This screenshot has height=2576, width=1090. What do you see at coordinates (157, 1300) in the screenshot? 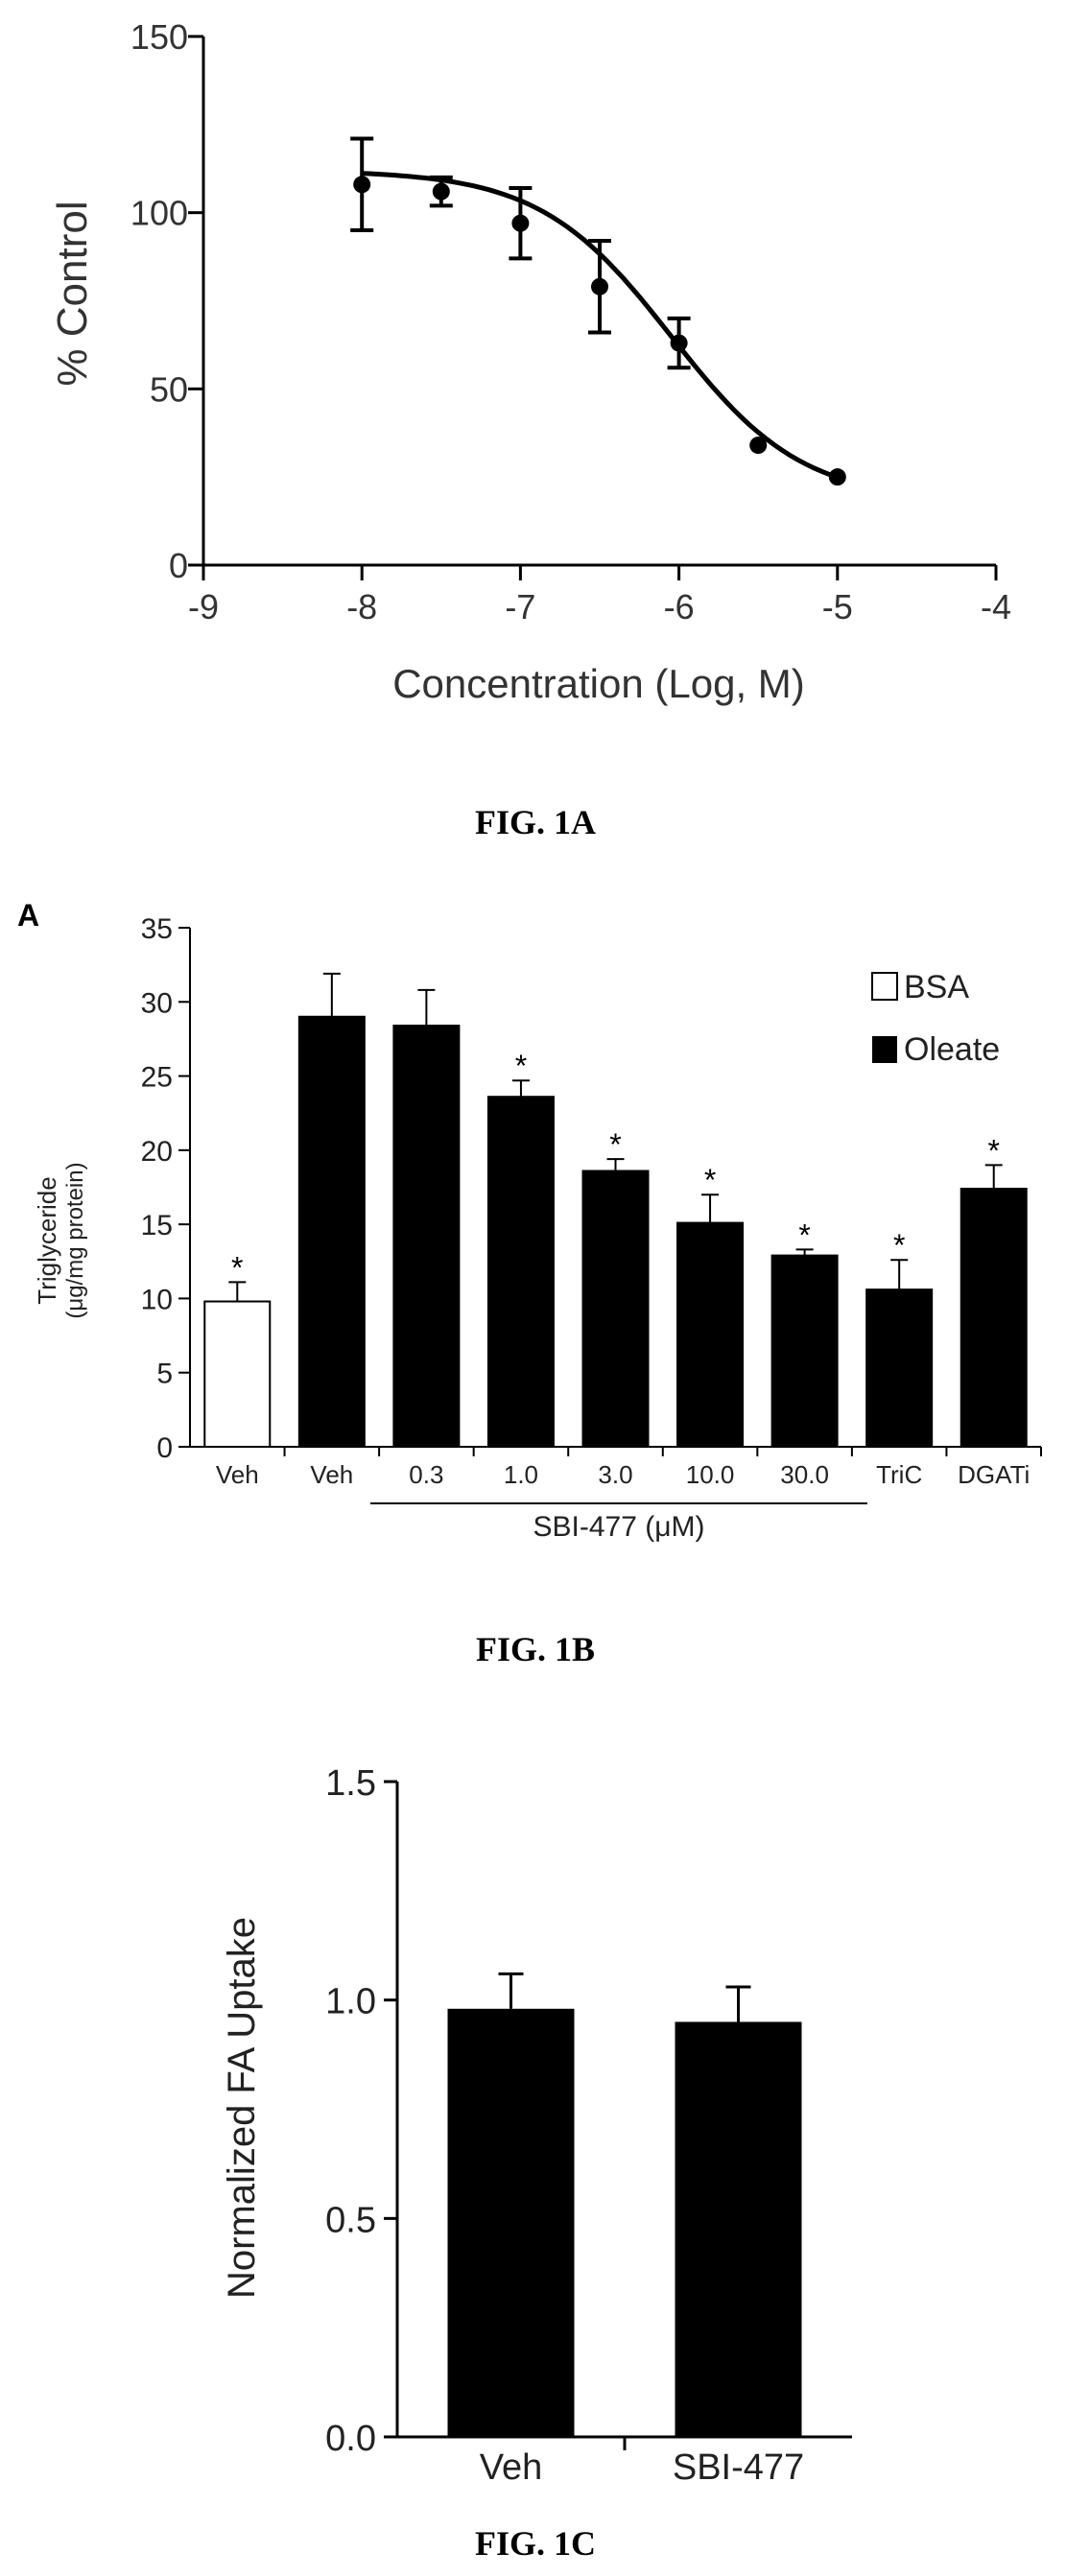
I see `fig1b-y-tick-label: 10` at bounding box center [157, 1300].